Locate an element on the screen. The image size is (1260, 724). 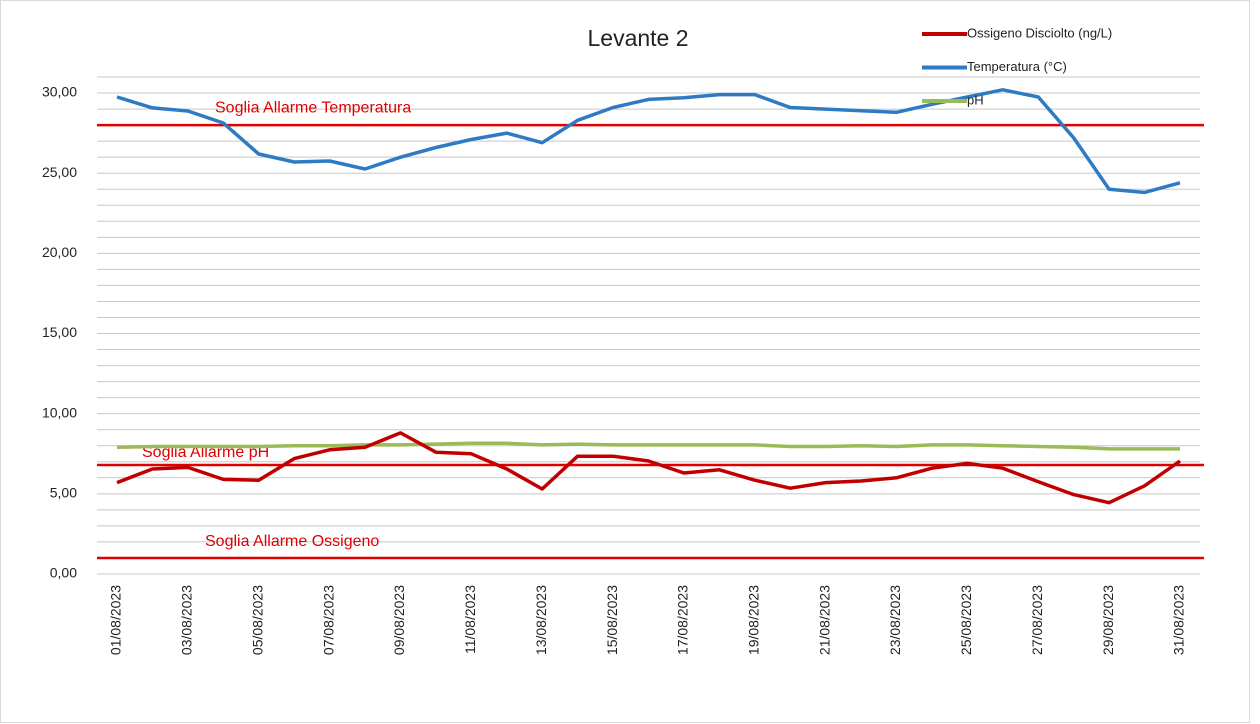
x-tick-label: 05/08/2023 is located at coordinates (257, 620).